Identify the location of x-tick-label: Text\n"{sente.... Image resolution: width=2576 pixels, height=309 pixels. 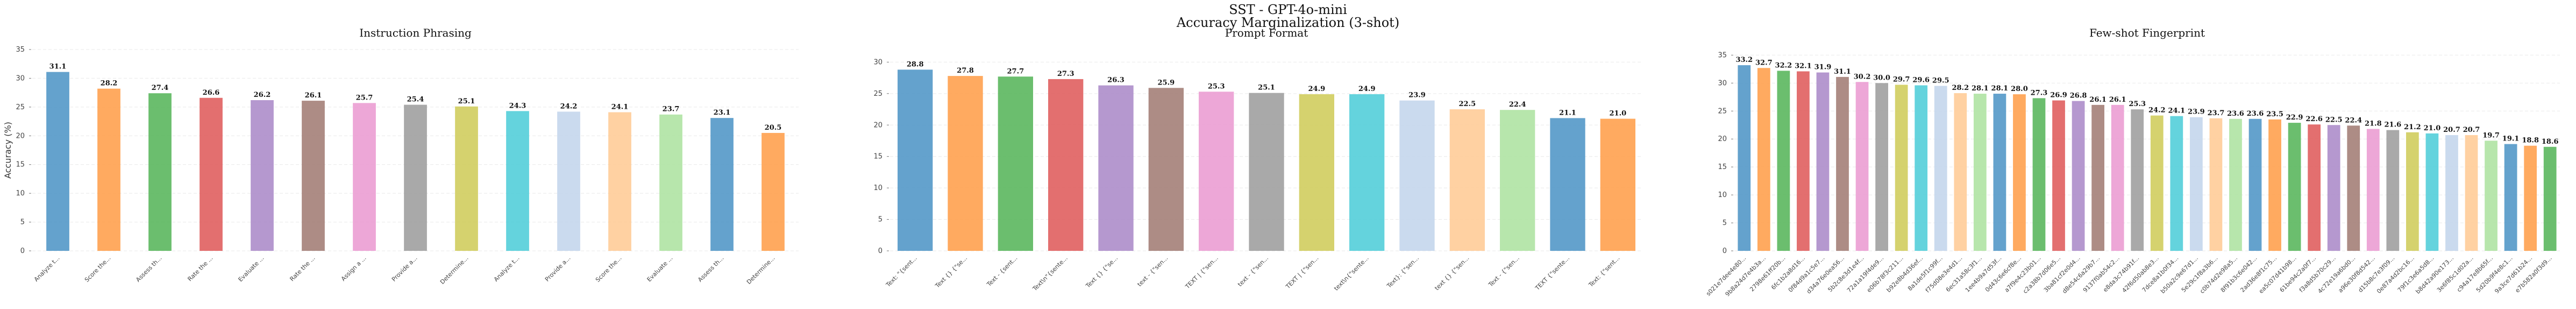
(1050, 274).